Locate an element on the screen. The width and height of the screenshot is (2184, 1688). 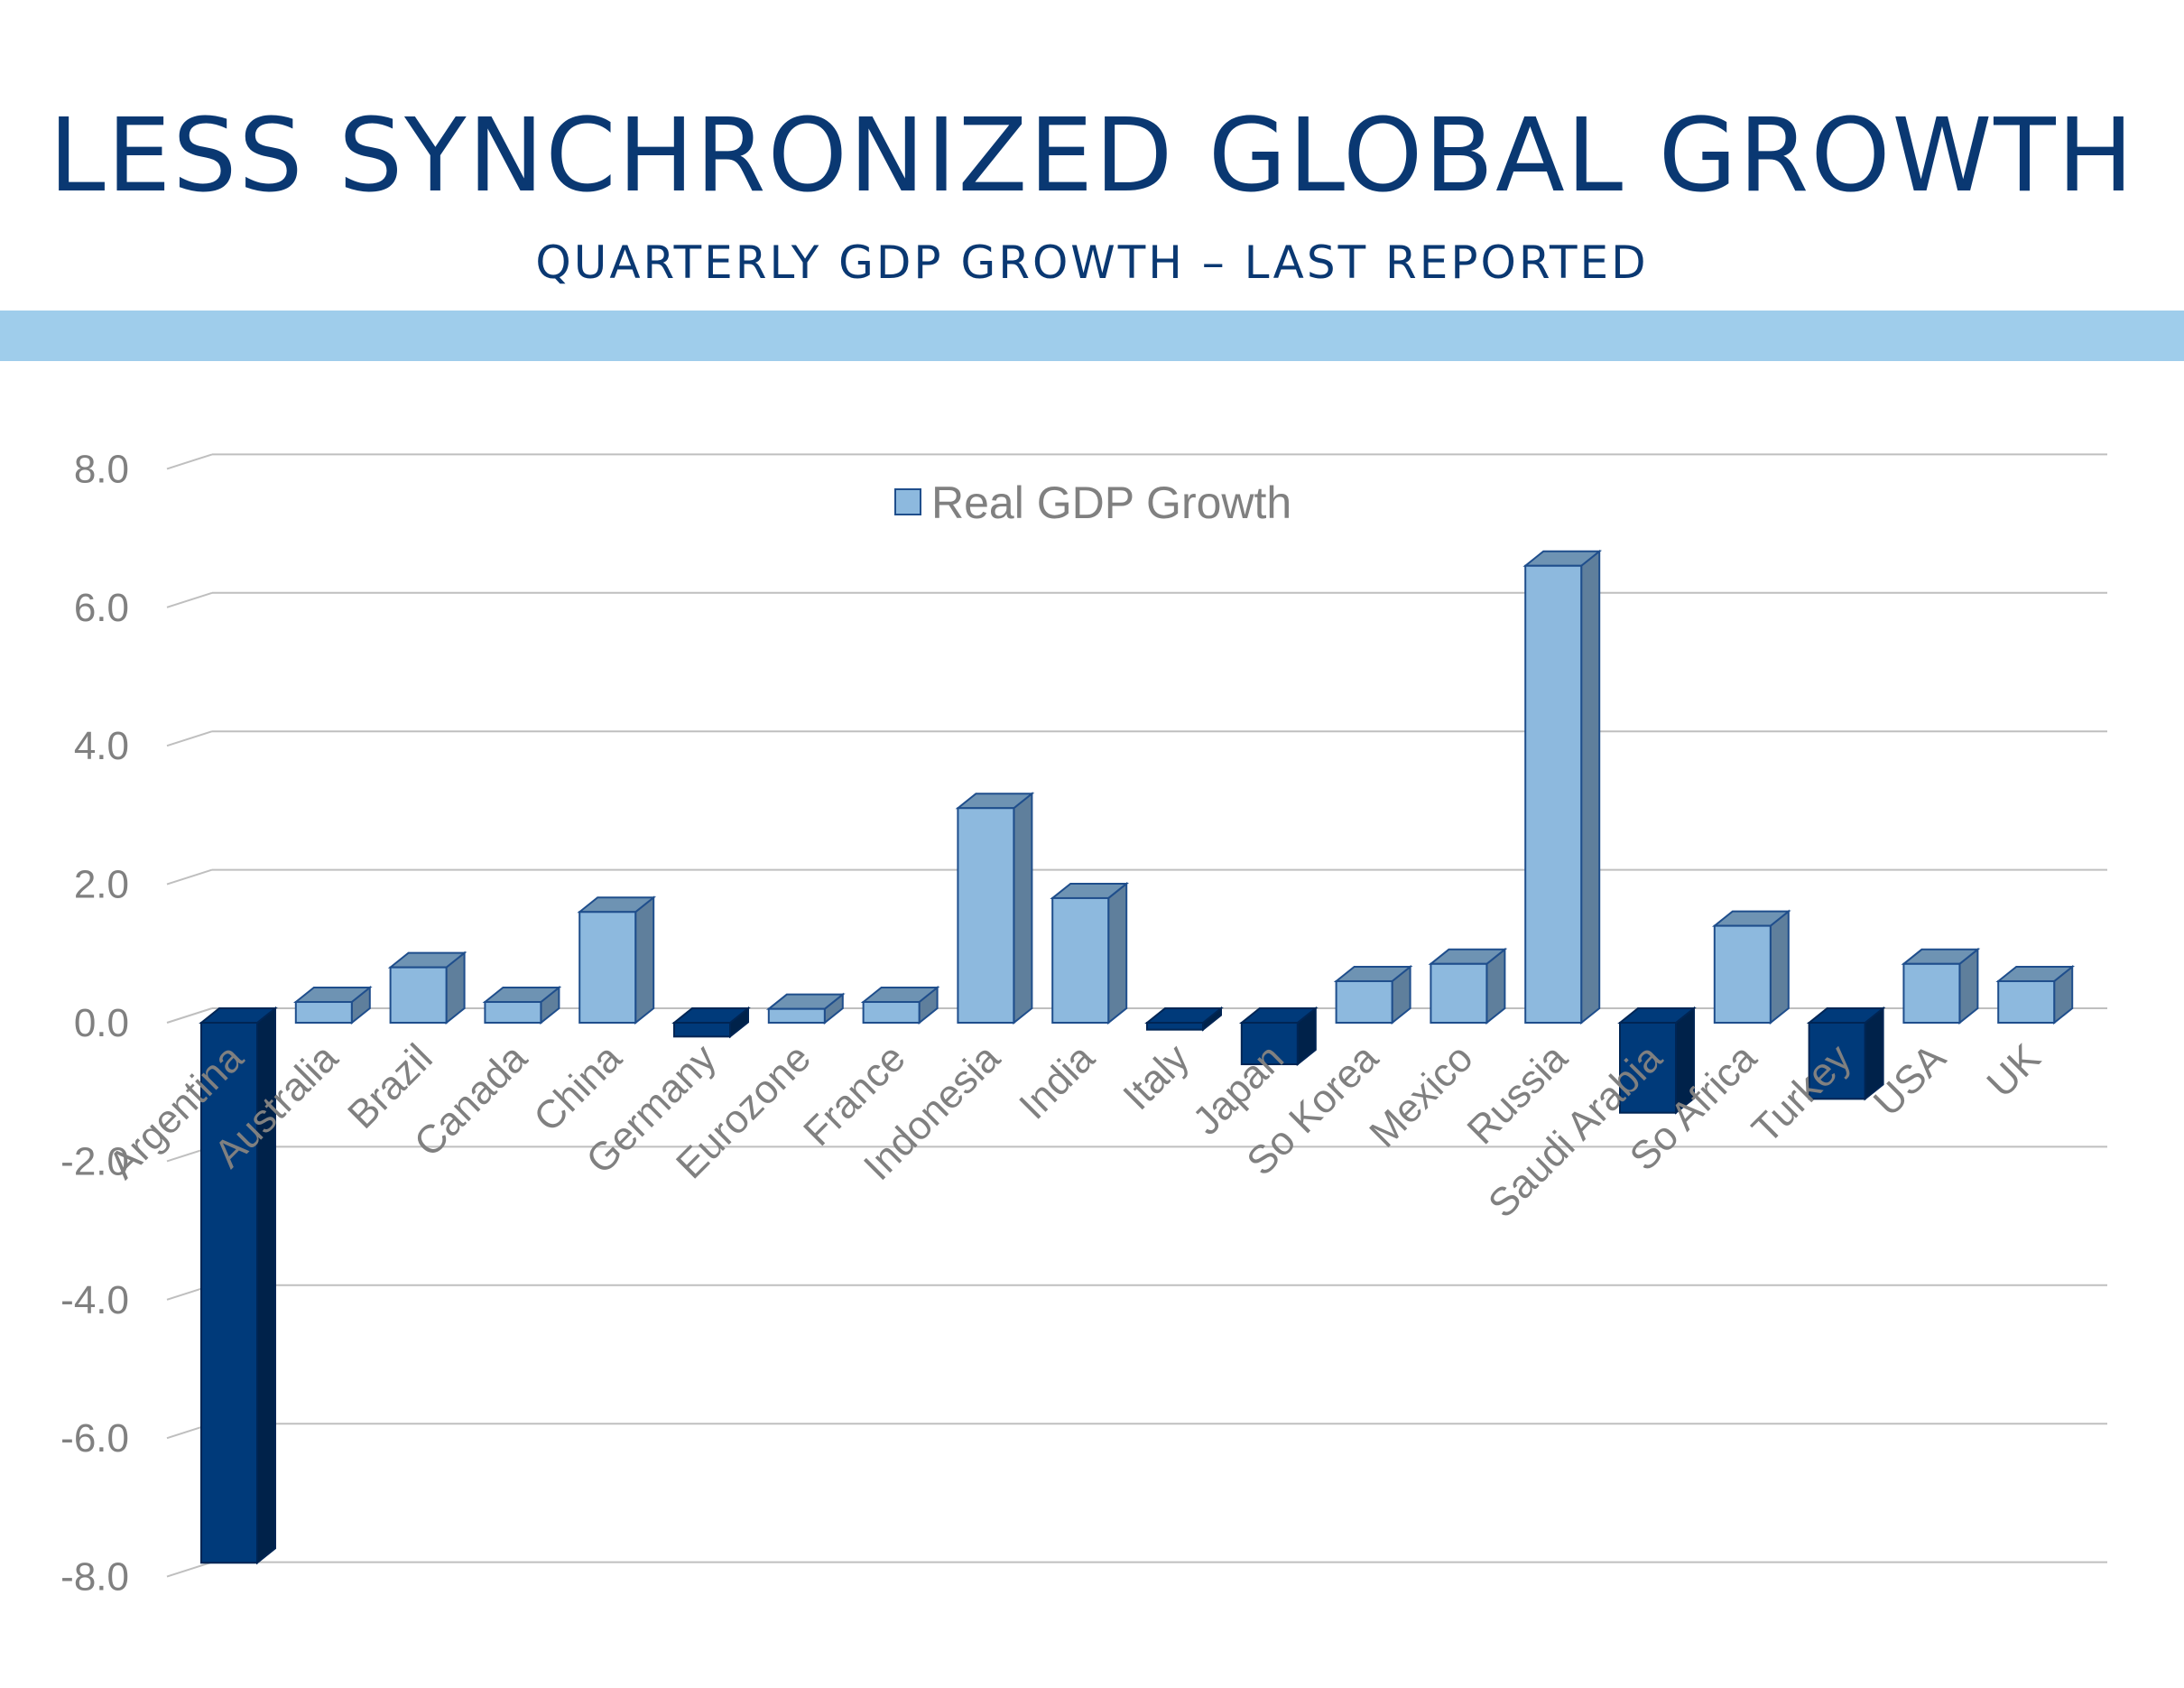
bar-australia is located at coordinates (332, 1005).